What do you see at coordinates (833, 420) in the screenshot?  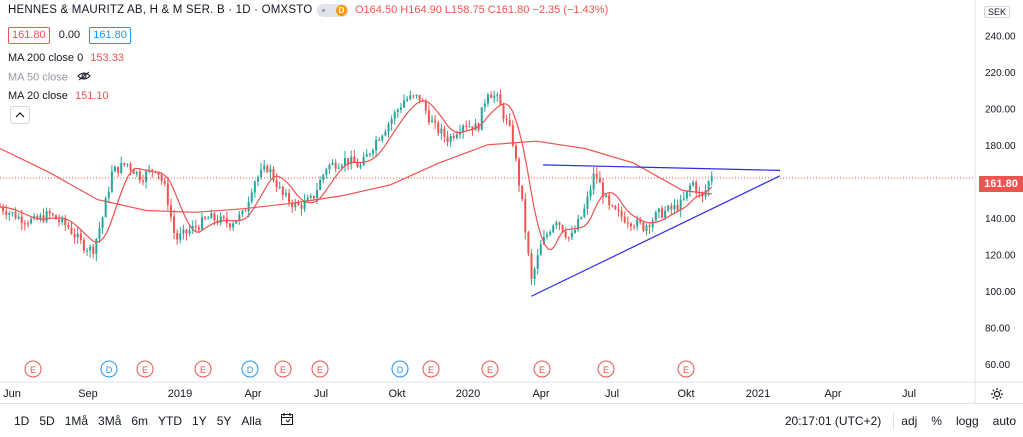 I see `clock-text: 20:17:01 (UTC+2)` at bounding box center [833, 420].